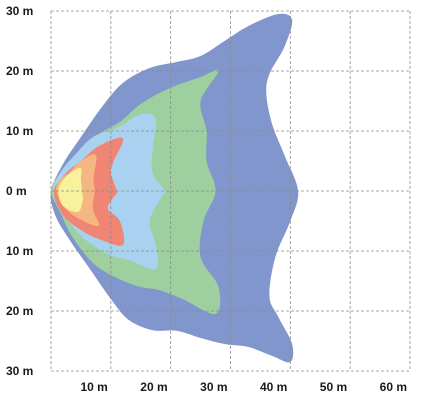  What do you see at coordinates (19, 11) in the screenshot?
I see `y-tick-label-1: 30 m` at bounding box center [19, 11].